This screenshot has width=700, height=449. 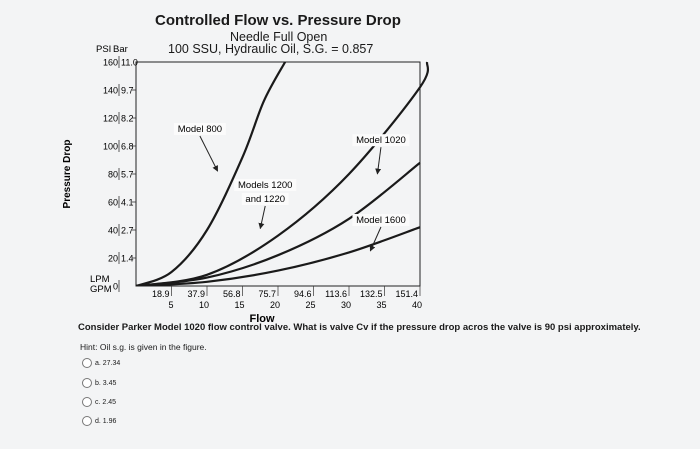 I want to click on y-tick-bar-label: 4.1, so click(x=127, y=203).